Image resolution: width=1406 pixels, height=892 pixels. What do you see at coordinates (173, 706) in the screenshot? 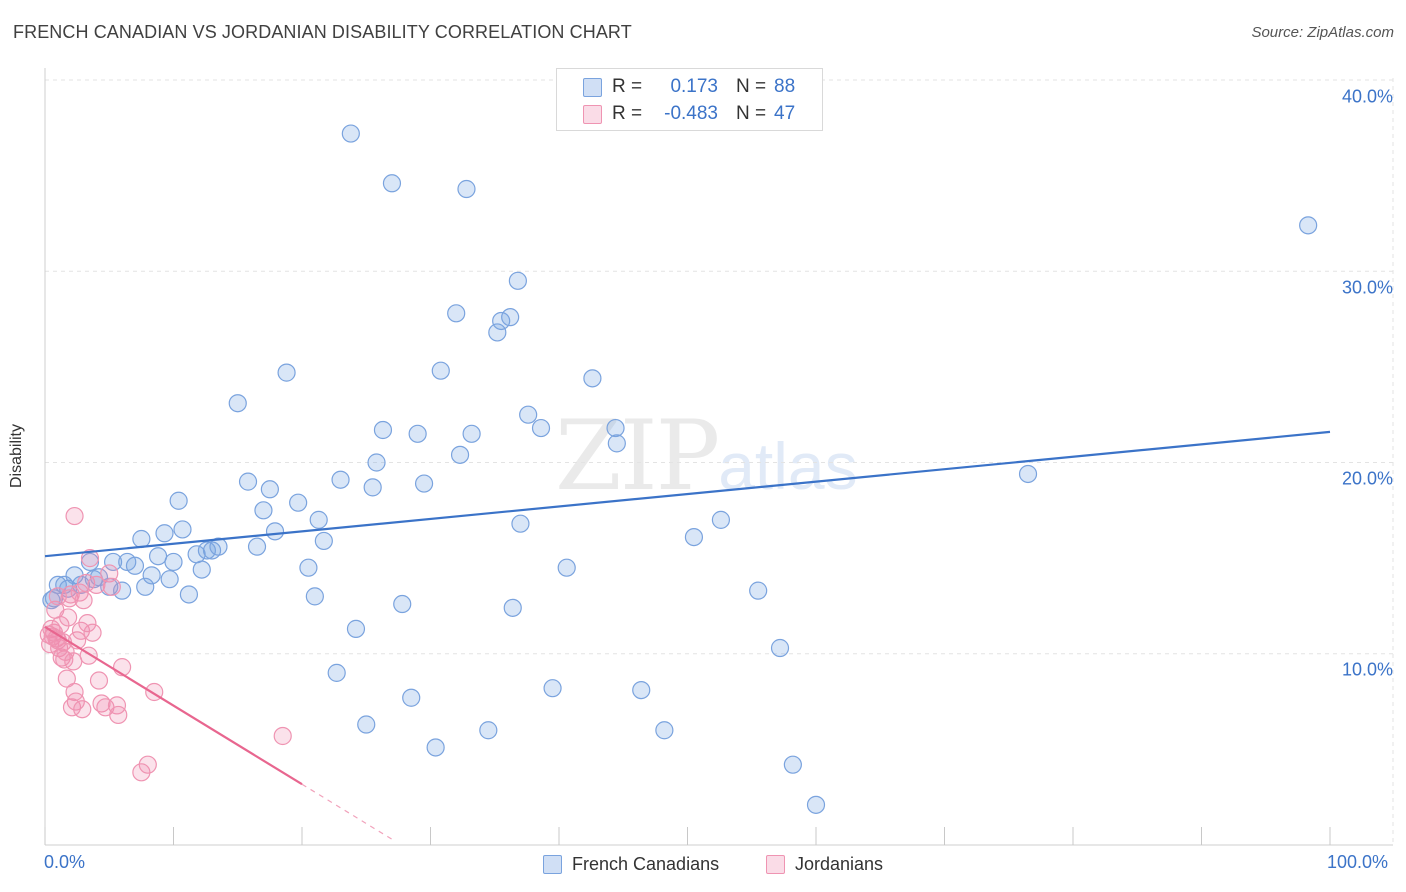
I see `jordanian-trendline` at bounding box center [173, 706].